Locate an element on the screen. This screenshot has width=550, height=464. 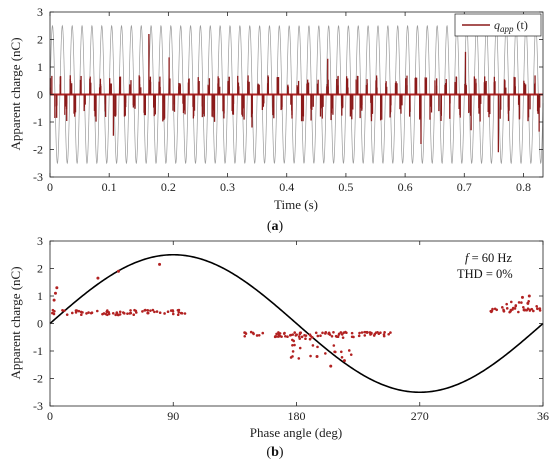
y-tick-label-a: 2 is located at coordinates (40, 40).